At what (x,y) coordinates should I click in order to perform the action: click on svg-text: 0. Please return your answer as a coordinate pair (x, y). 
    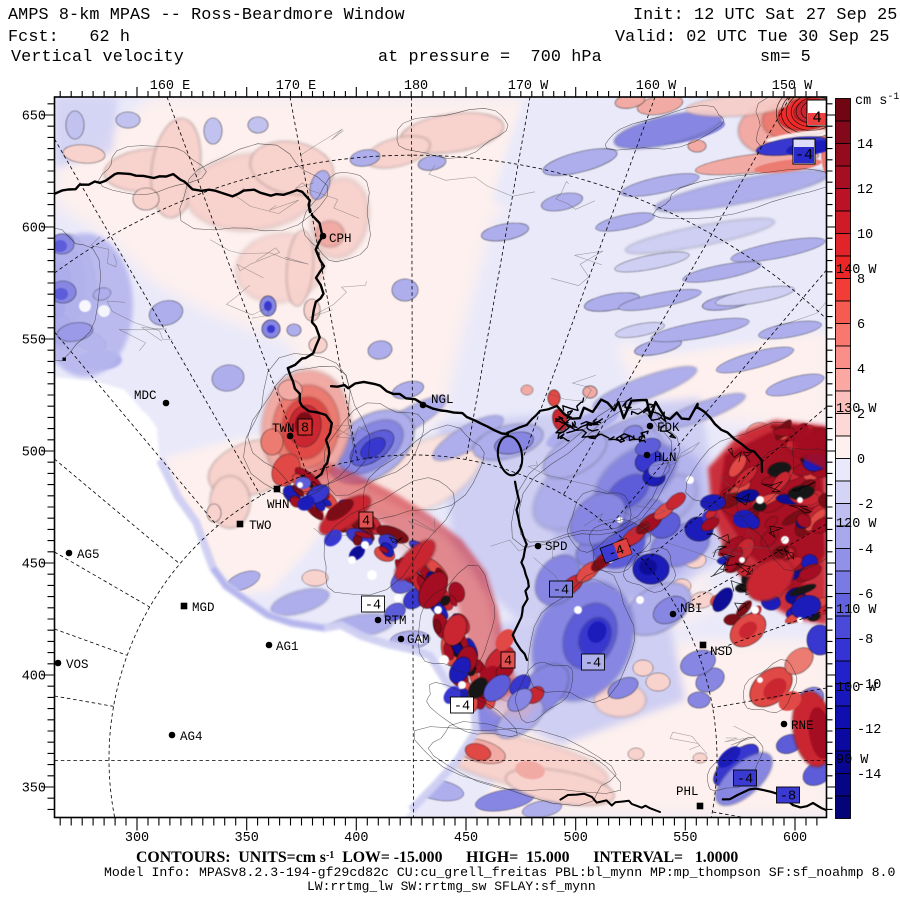
    Looking at the image, I should click on (861, 460).